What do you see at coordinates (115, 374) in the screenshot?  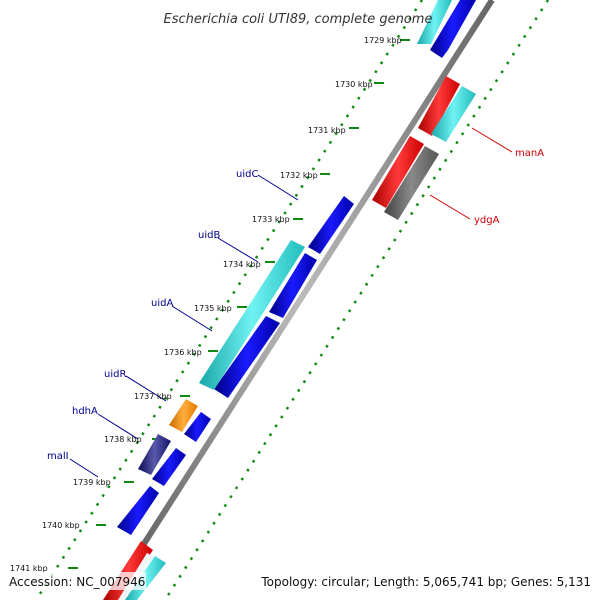 I see `gene-label-uidR: uidR` at bounding box center [115, 374].